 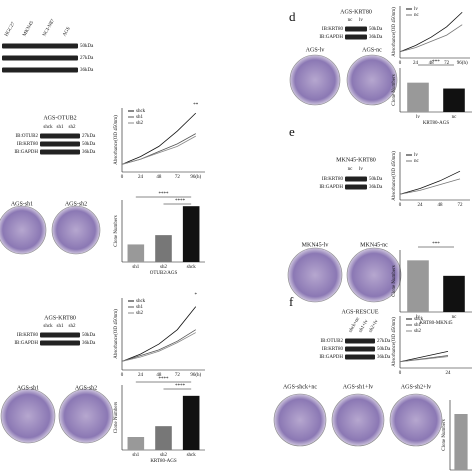 I want to click on blot-title: AGS-OTUB2, so click(x=59, y=118).